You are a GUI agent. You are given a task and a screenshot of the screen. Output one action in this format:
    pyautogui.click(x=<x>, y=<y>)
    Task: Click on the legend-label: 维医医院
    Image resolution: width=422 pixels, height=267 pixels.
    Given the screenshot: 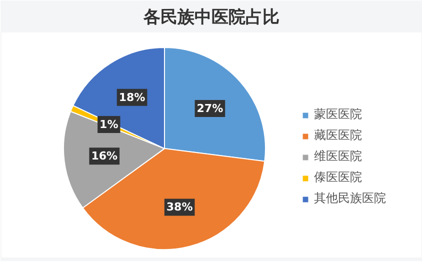 What is the action you would take?
    pyautogui.click(x=338, y=156)
    